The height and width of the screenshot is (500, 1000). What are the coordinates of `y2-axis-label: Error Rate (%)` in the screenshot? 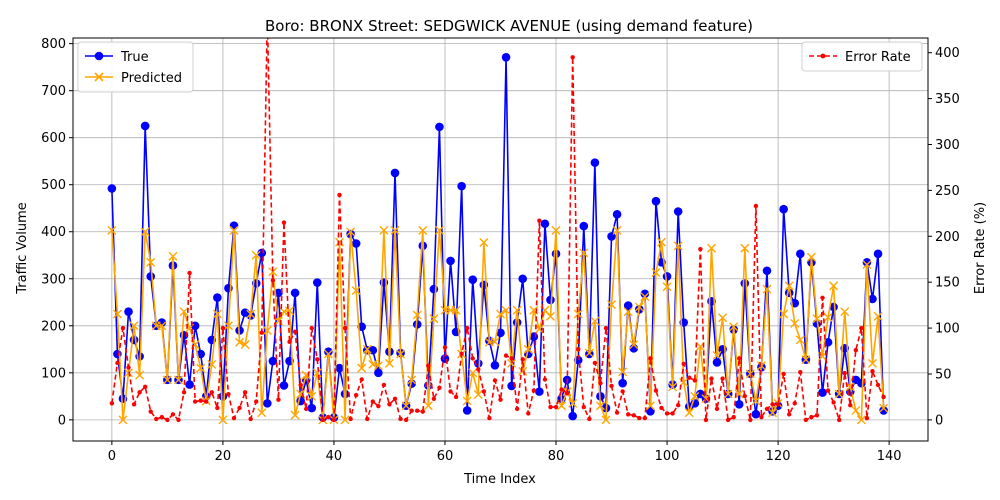 It's located at (980, 248).